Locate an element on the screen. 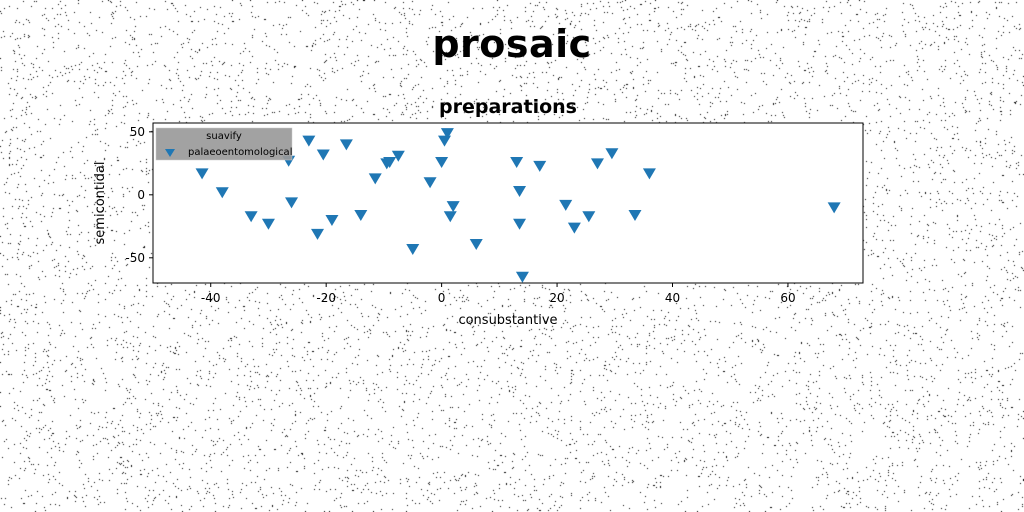  legend-box is located at coordinates (224, 144).